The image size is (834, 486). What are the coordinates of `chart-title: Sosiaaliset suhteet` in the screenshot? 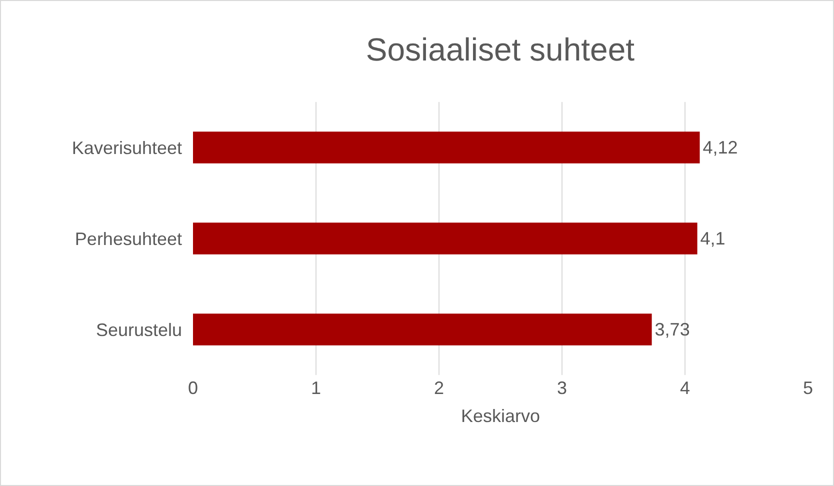 It's located at (500, 50).